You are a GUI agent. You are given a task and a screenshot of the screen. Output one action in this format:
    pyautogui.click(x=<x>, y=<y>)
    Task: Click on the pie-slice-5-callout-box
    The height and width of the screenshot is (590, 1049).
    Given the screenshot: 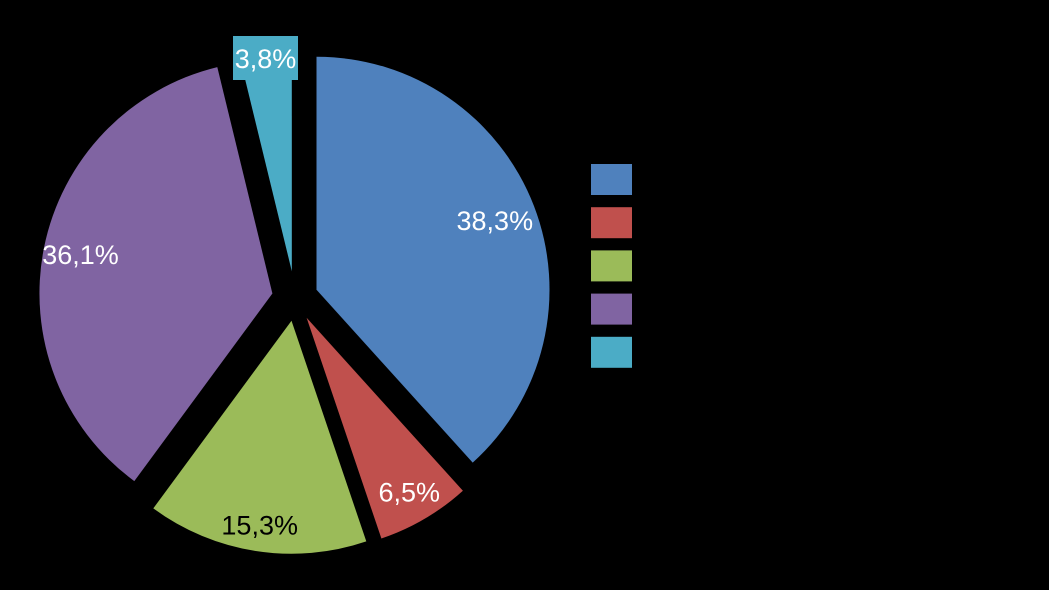 What is the action you would take?
    pyautogui.click(x=265, y=58)
    